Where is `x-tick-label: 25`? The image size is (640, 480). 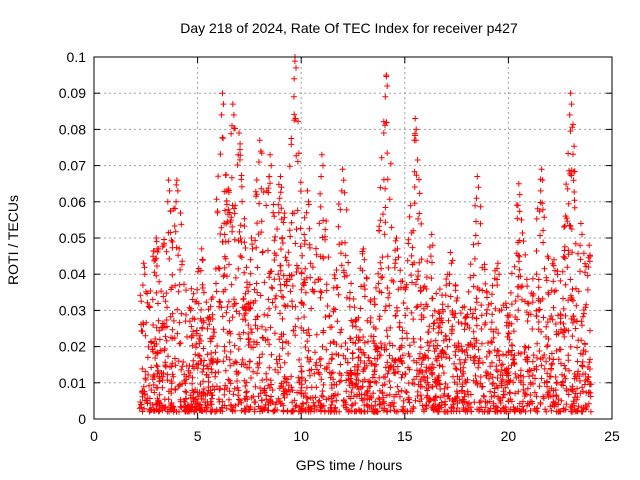
x-tick-label: 25 is located at coordinates (612, 436).